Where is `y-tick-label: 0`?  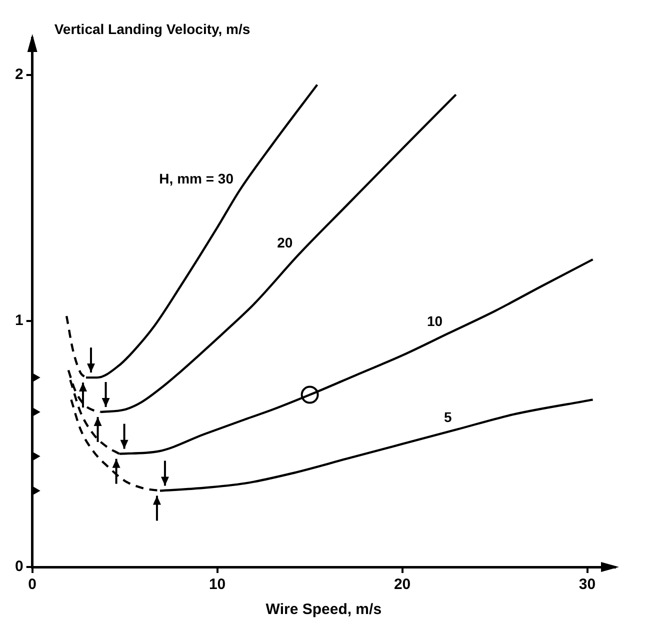
y-tick-label: 0 is located at coordinates (19, 567).